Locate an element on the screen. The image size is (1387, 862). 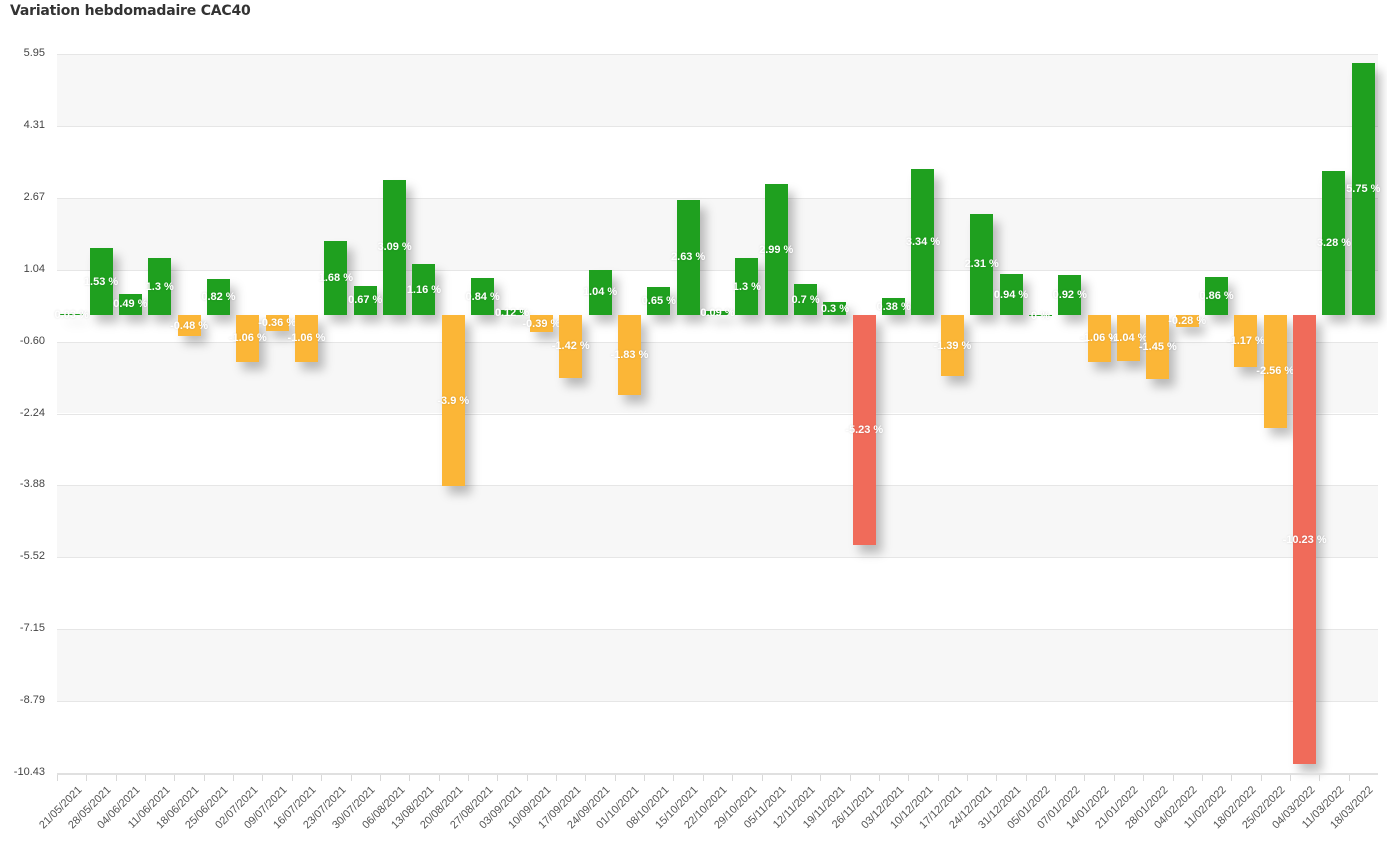
y-tick-label: 2.67 is located at coordinates (34, 196).